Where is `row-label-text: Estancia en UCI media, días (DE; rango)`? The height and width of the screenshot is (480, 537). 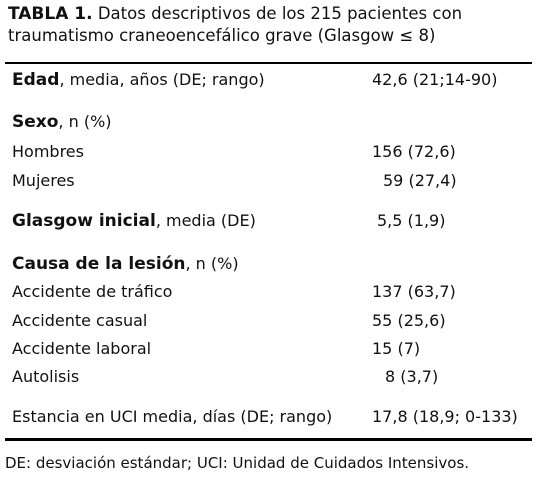 row-label-text: Estancia en UCI media, días (DE; rango) is located at coordinates (172, 416).